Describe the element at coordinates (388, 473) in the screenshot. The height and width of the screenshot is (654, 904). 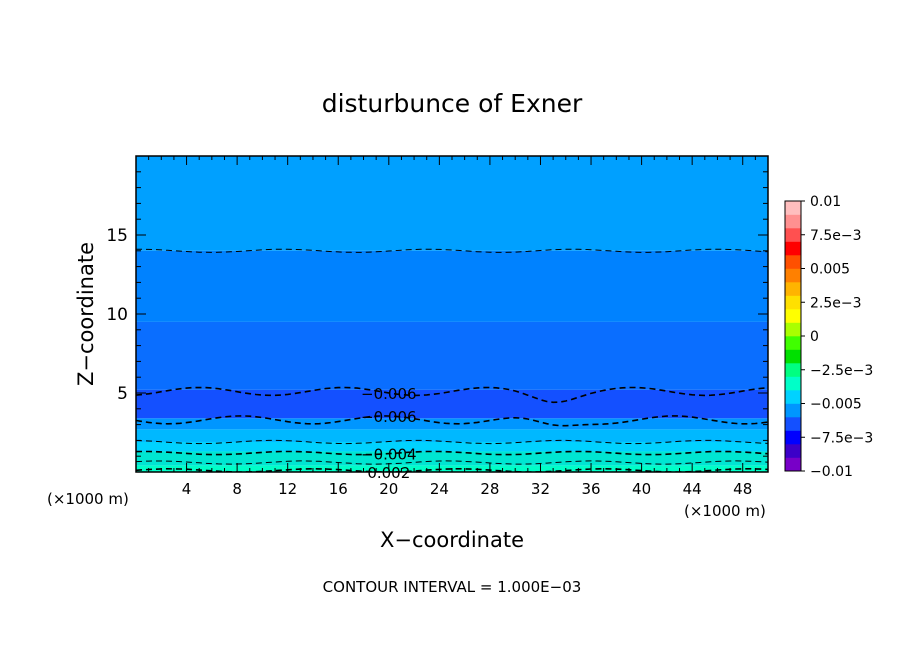
I see `contour-label: 0.002` at that location.